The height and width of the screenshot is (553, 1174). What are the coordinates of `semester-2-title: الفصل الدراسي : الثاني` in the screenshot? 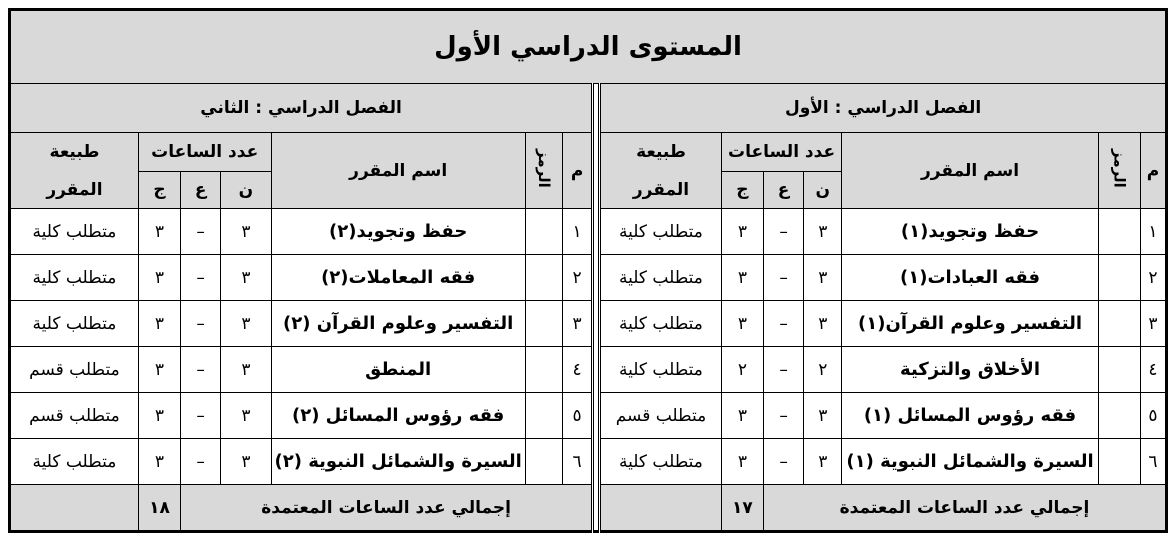 It's located at (301, 108).